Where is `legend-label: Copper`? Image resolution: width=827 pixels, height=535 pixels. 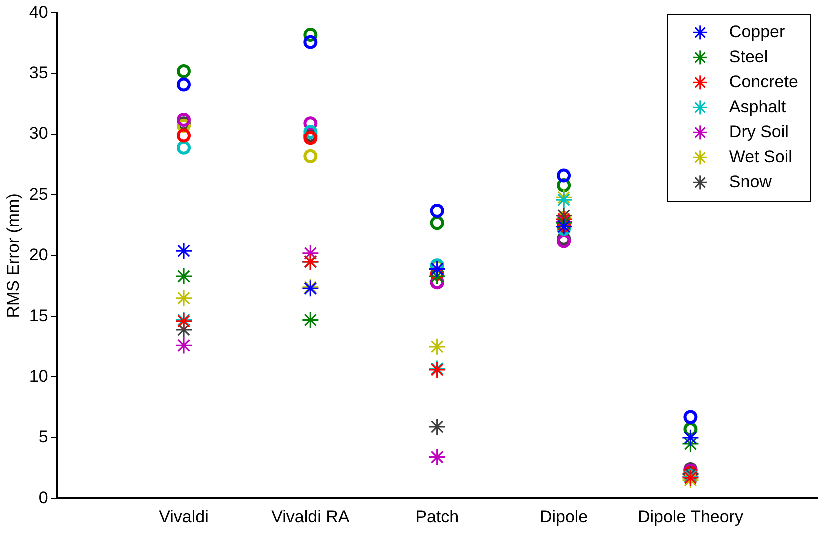
legend-label: Copper is located at coordinates (757, 32).